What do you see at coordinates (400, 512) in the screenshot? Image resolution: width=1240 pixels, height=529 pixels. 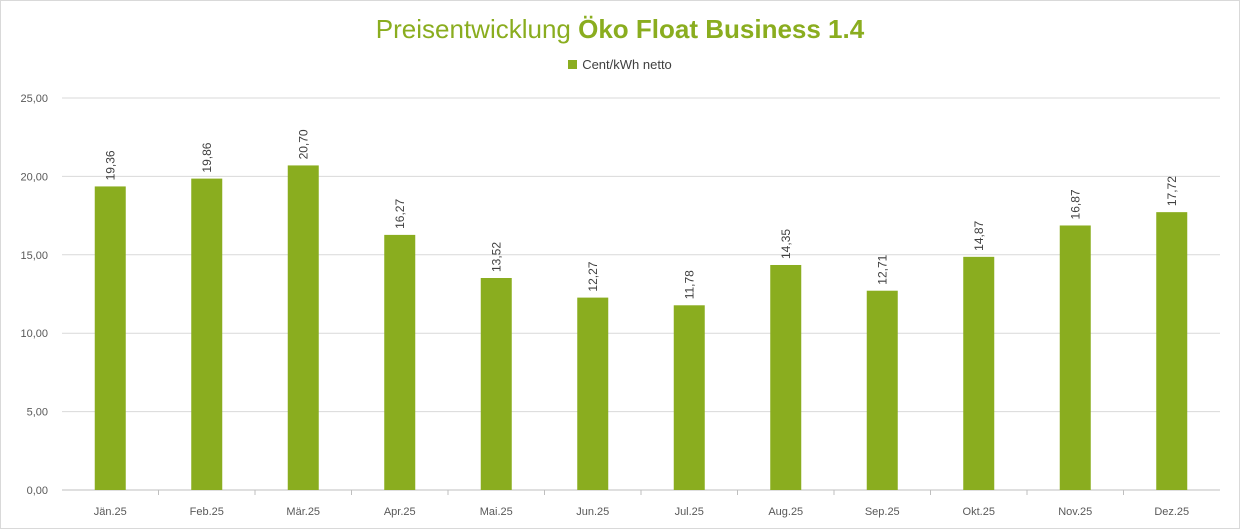 I see `x-tick-label: Apr.25` at bounding box center [400, 512].